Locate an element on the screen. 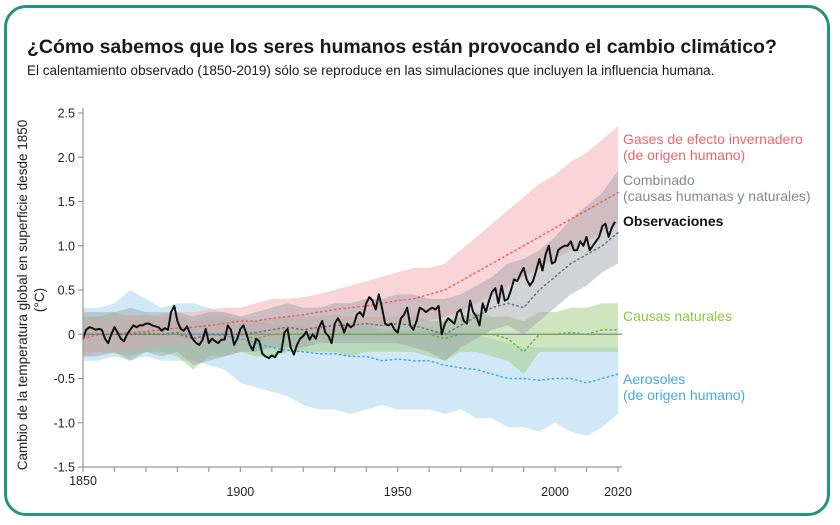 The height and width of the screenshot is (525, 840). x-tick-label: 1950 is located at coordinates (398, 492).